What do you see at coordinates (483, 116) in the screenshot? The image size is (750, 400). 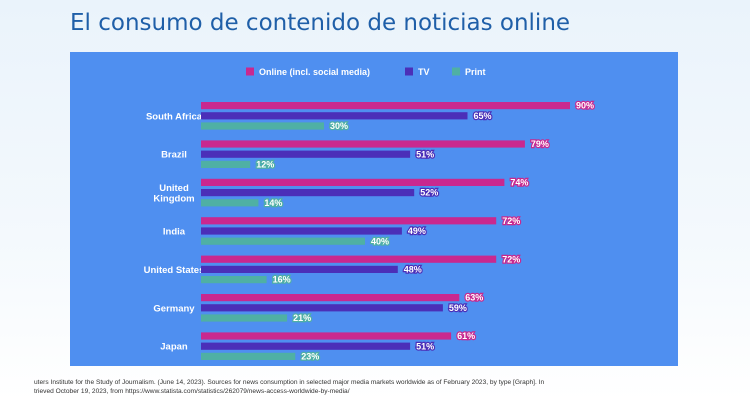 I see `data-label: 65%` at bounding box center [483, 116].